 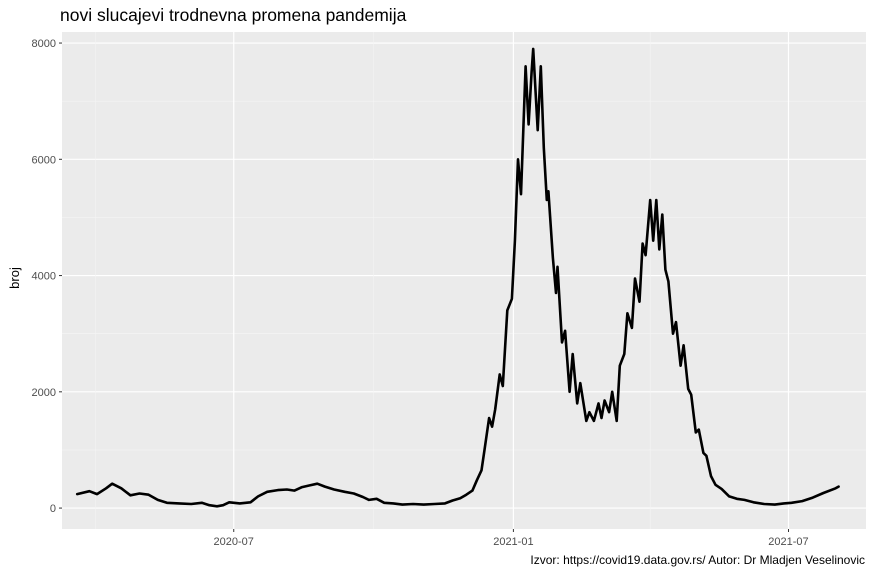 I want to click on y-tick-label: 4000, so click(x=44, y=277).